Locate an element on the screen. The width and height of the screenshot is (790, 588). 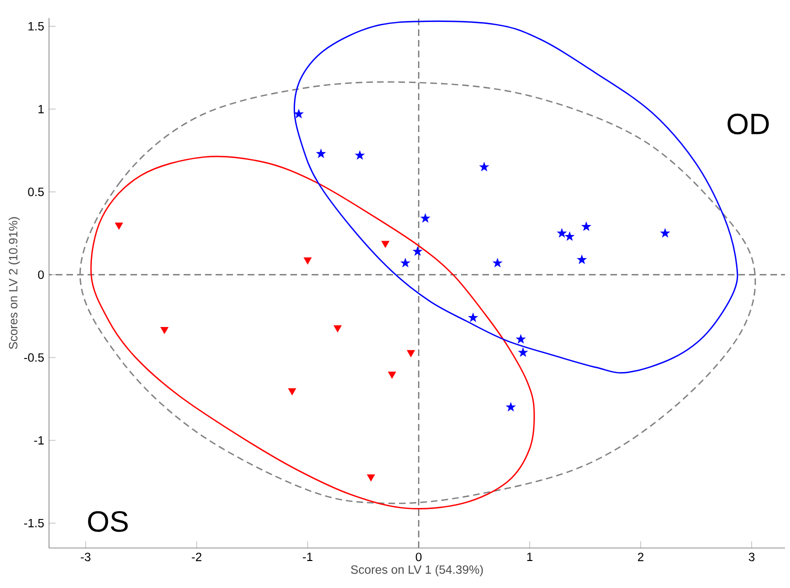
y-tick-label: 1.5 is located at coordinates (36, 26).